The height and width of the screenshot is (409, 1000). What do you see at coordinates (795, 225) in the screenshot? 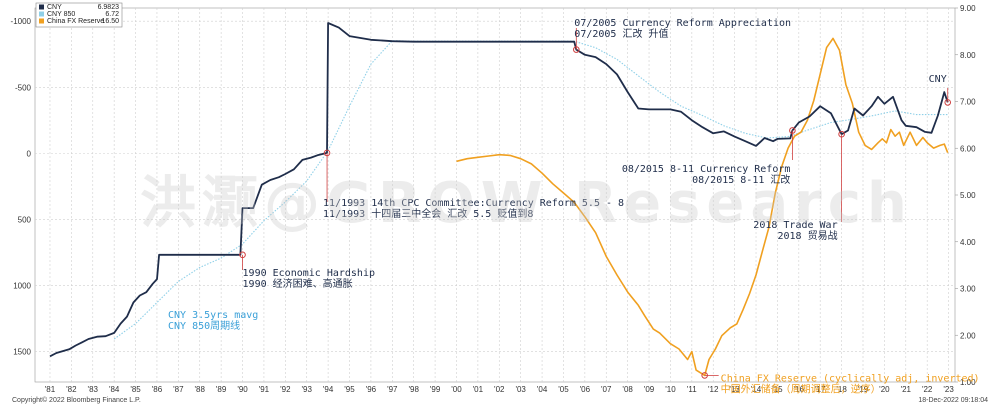
I see `annotation-text: 2018 Trade War` at bounding box center [795, 225].